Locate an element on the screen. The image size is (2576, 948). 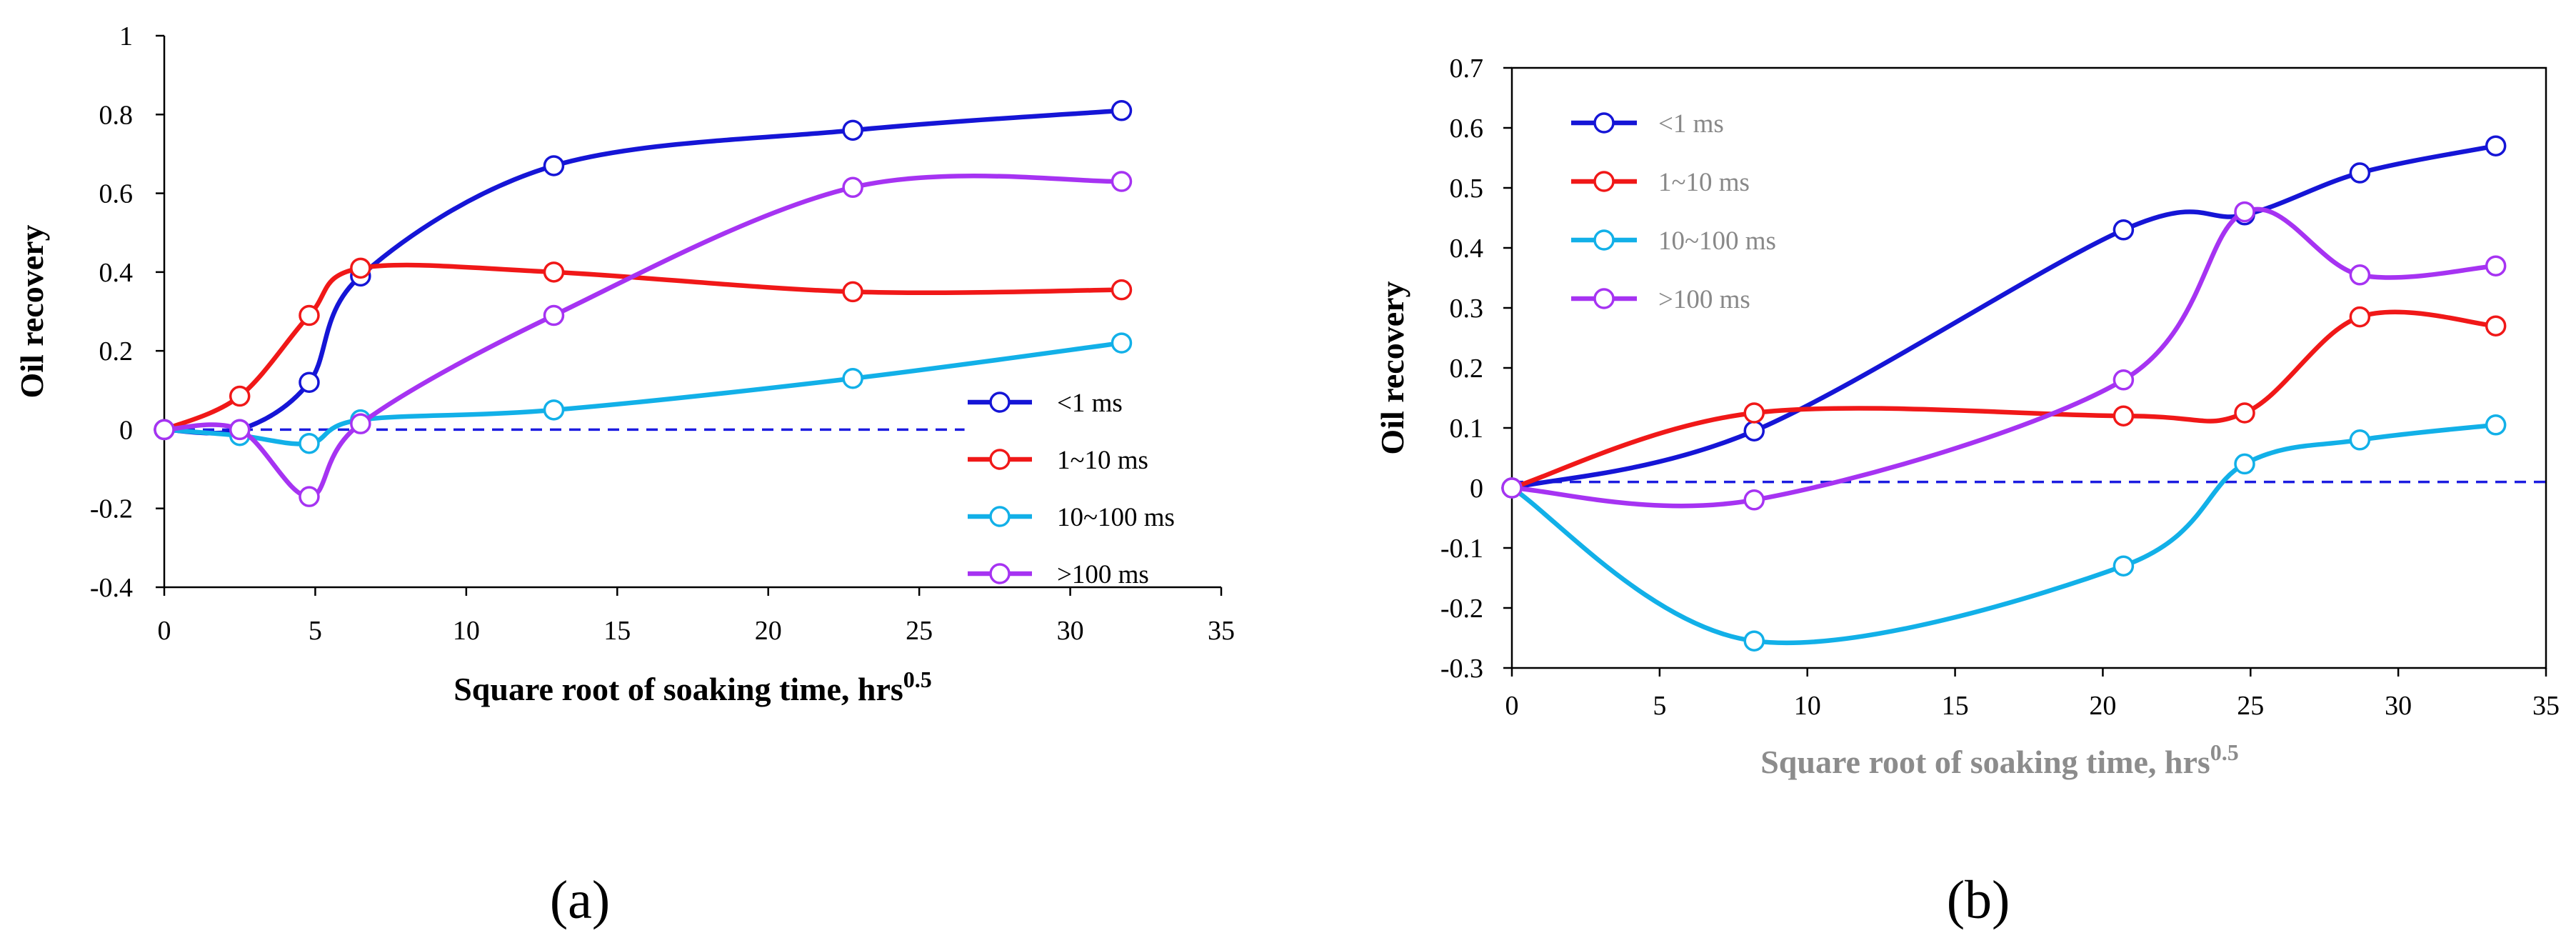
y-tick-label: 0.3 is located at coordinates (1467, 309).